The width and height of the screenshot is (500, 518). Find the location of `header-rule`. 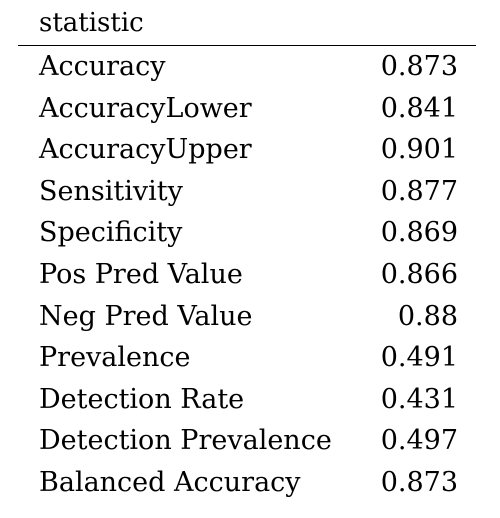

header-rule is located at coordinates (247, 45).